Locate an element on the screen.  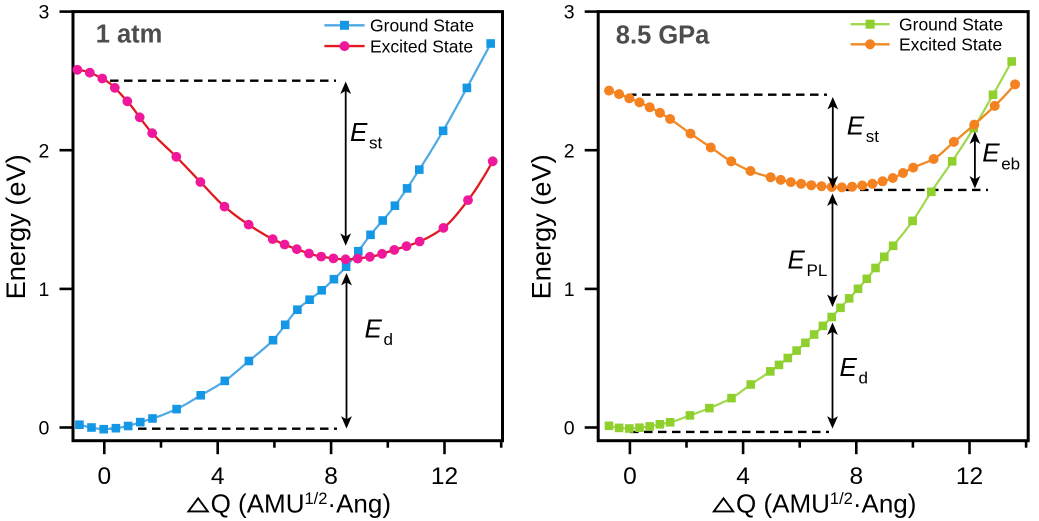
svg-text: 8.5 GPa is located at coordinates (663, 35).